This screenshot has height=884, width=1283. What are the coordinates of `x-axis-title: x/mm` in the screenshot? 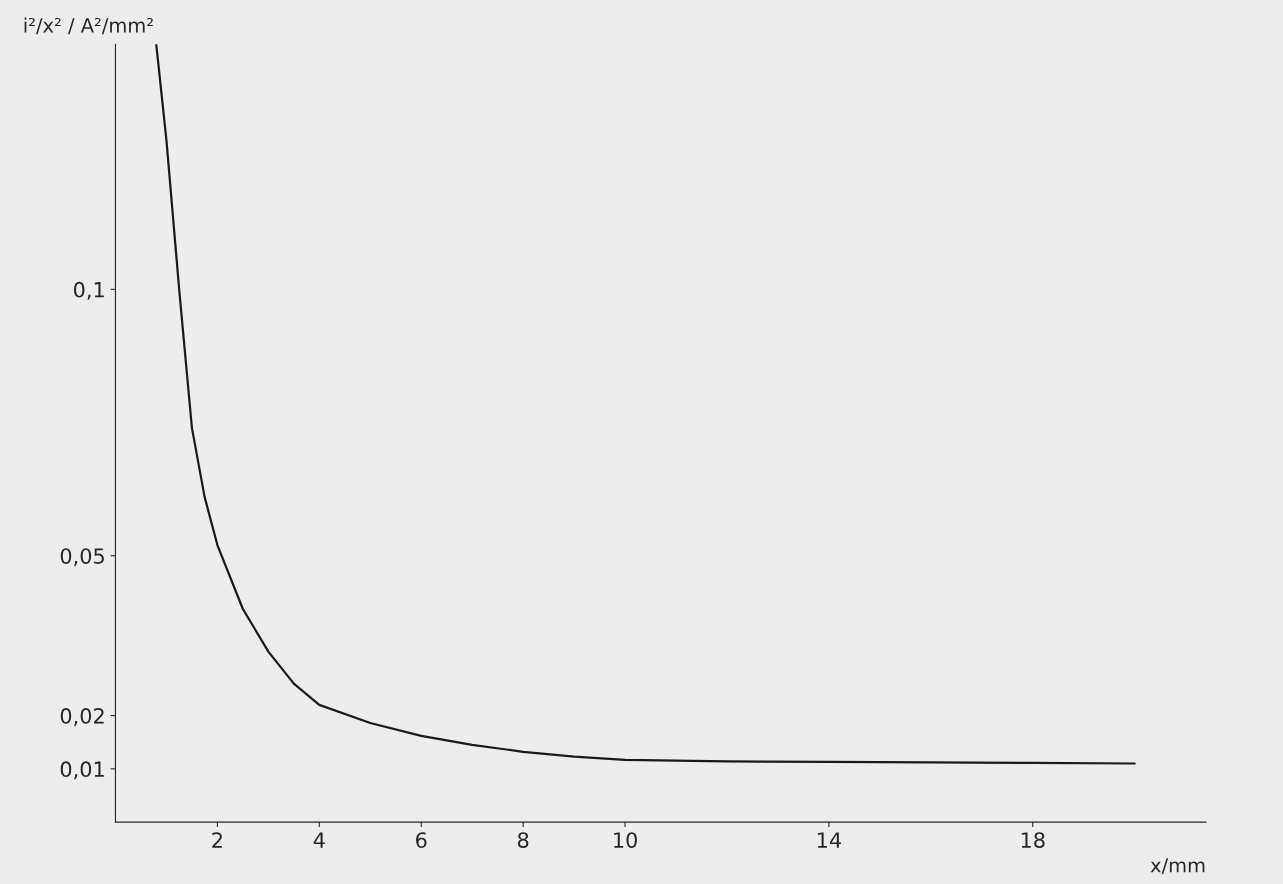 It's located at (1177, 866).